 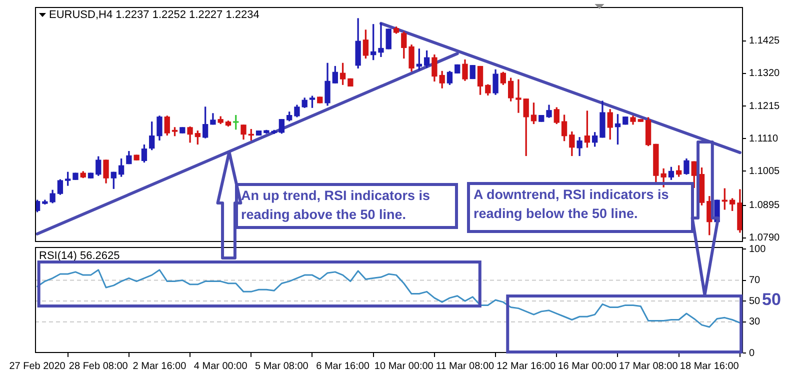 What do you see at coordinates (282, 366) in the screenshot?
I see `x-tick-label: 5 Mar 08:00` at bounding box center [282, 366].